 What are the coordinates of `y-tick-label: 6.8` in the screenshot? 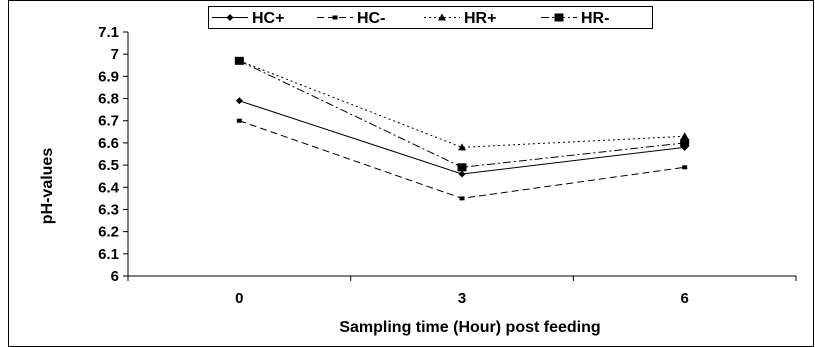 It's located at (108, 99).